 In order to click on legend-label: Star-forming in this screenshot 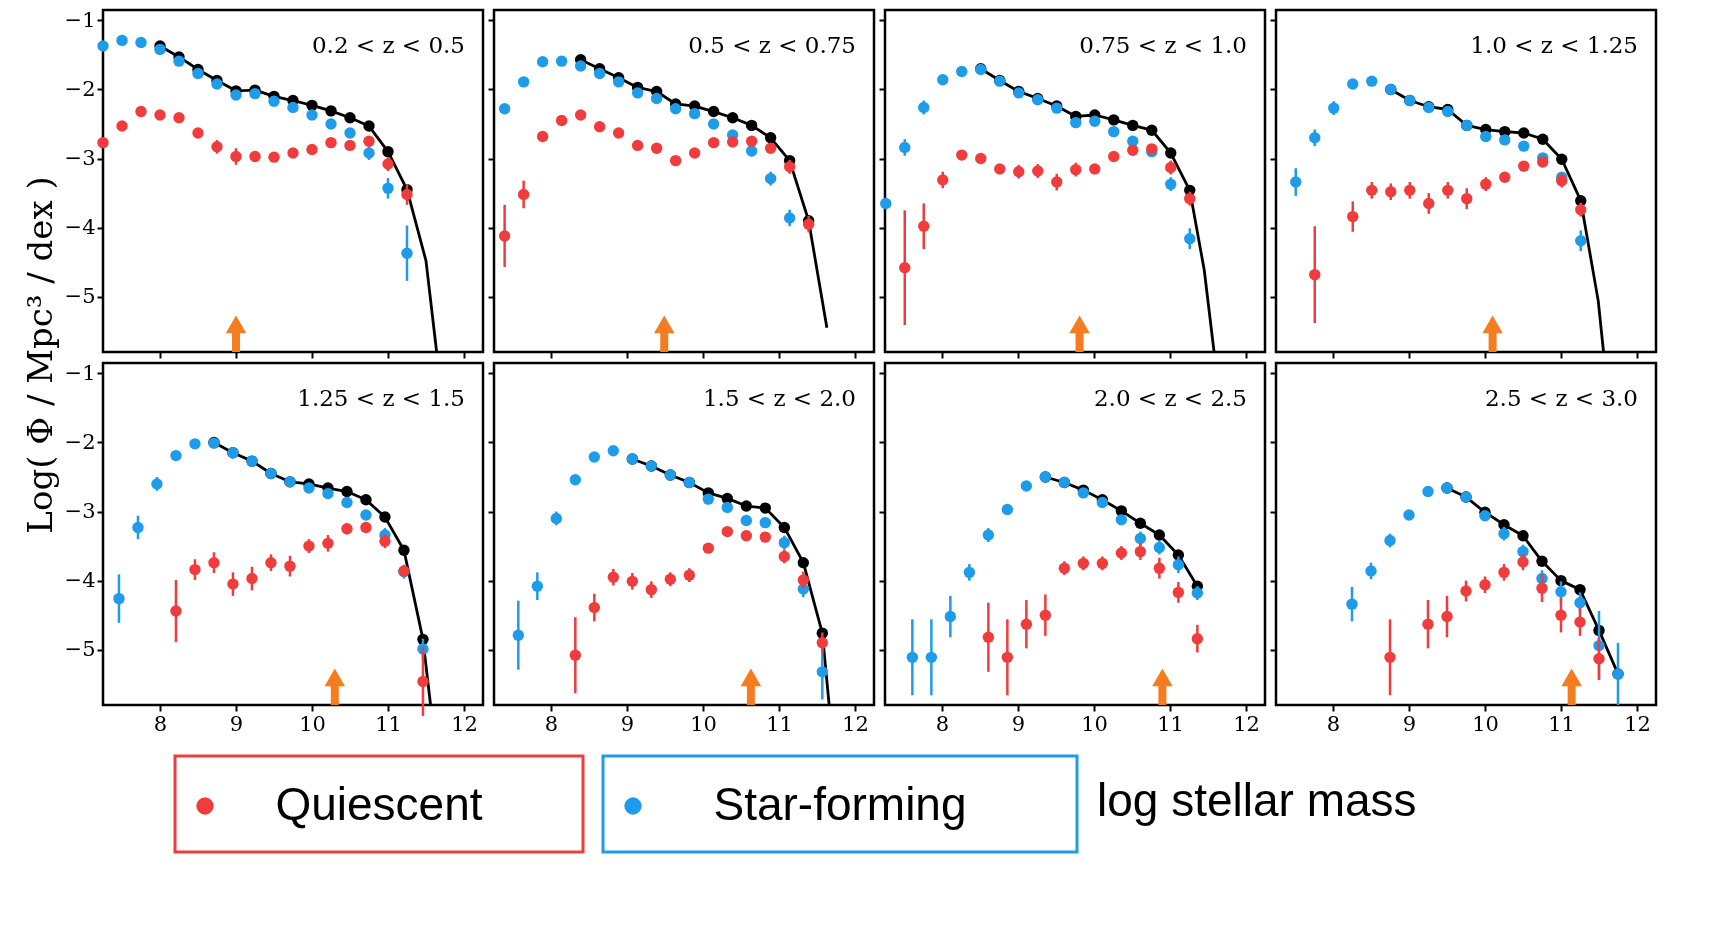, I will do `click(840, 804)`.